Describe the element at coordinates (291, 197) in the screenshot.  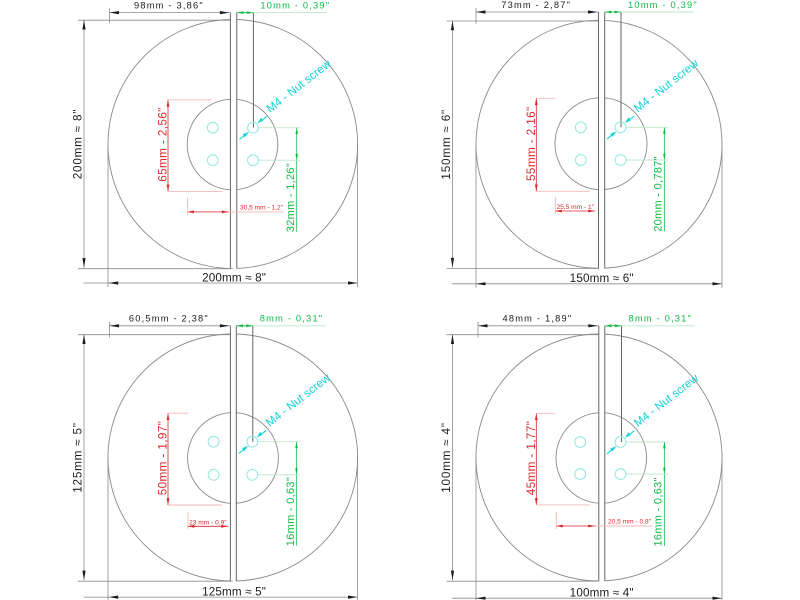
I see `svg-text: 32mm - 1,26"` at that location.